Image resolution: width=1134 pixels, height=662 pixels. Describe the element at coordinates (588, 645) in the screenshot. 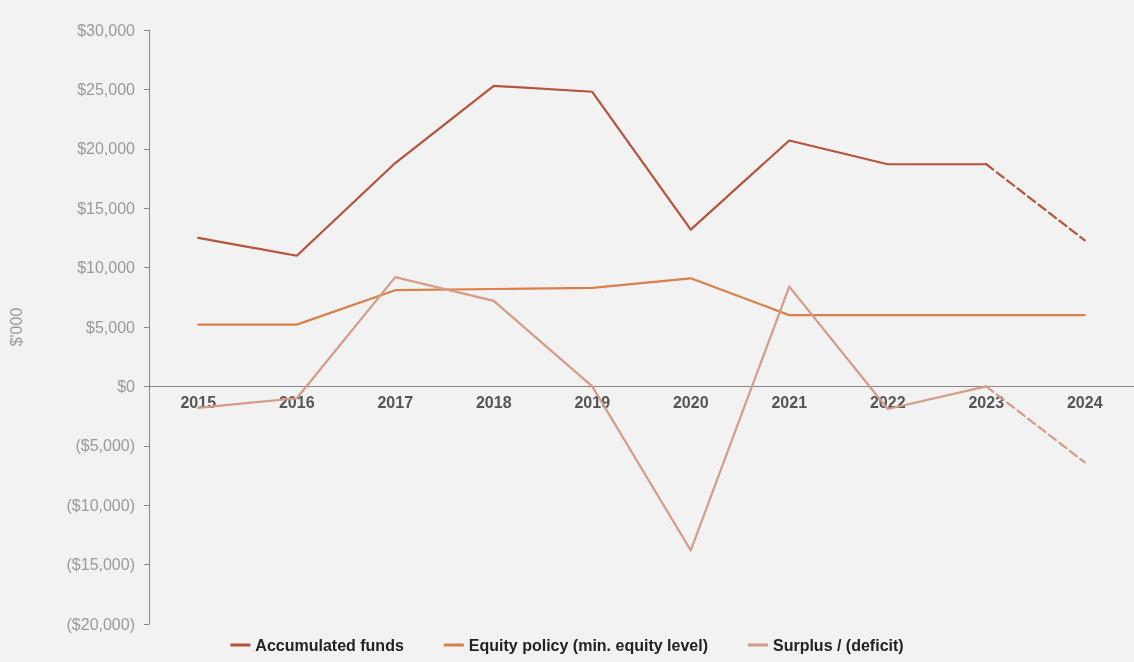

I see `legend-label: Equity policy (min. equity level)` at that location.